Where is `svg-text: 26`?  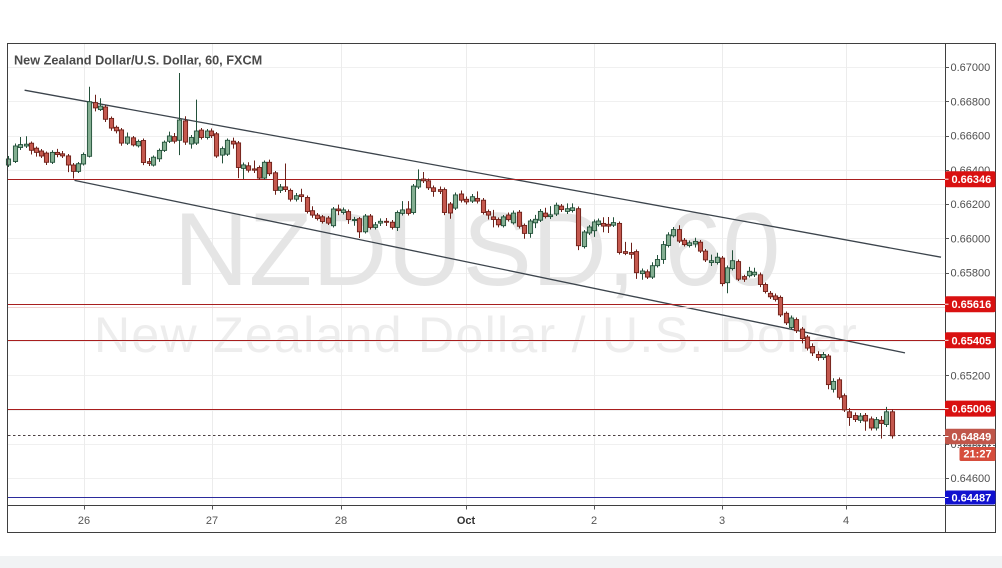 svg-text: 26 is located at coordinates (84, 521).